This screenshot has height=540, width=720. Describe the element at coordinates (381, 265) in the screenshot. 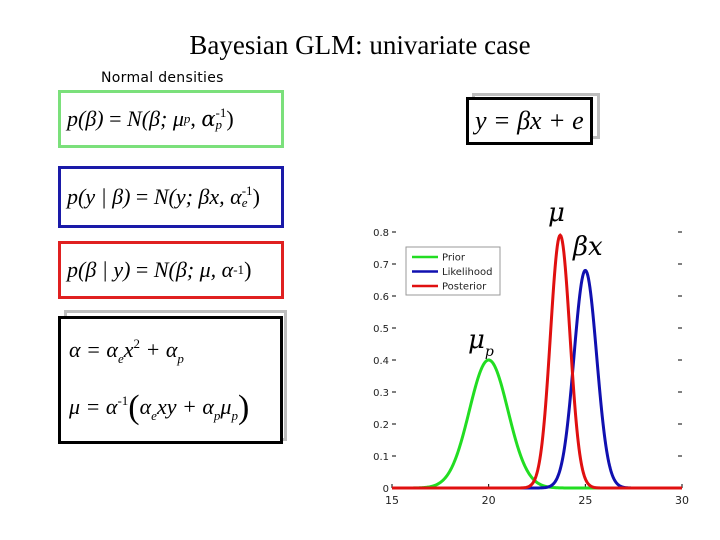

I see `y-tick-label: 0.7` at that location.